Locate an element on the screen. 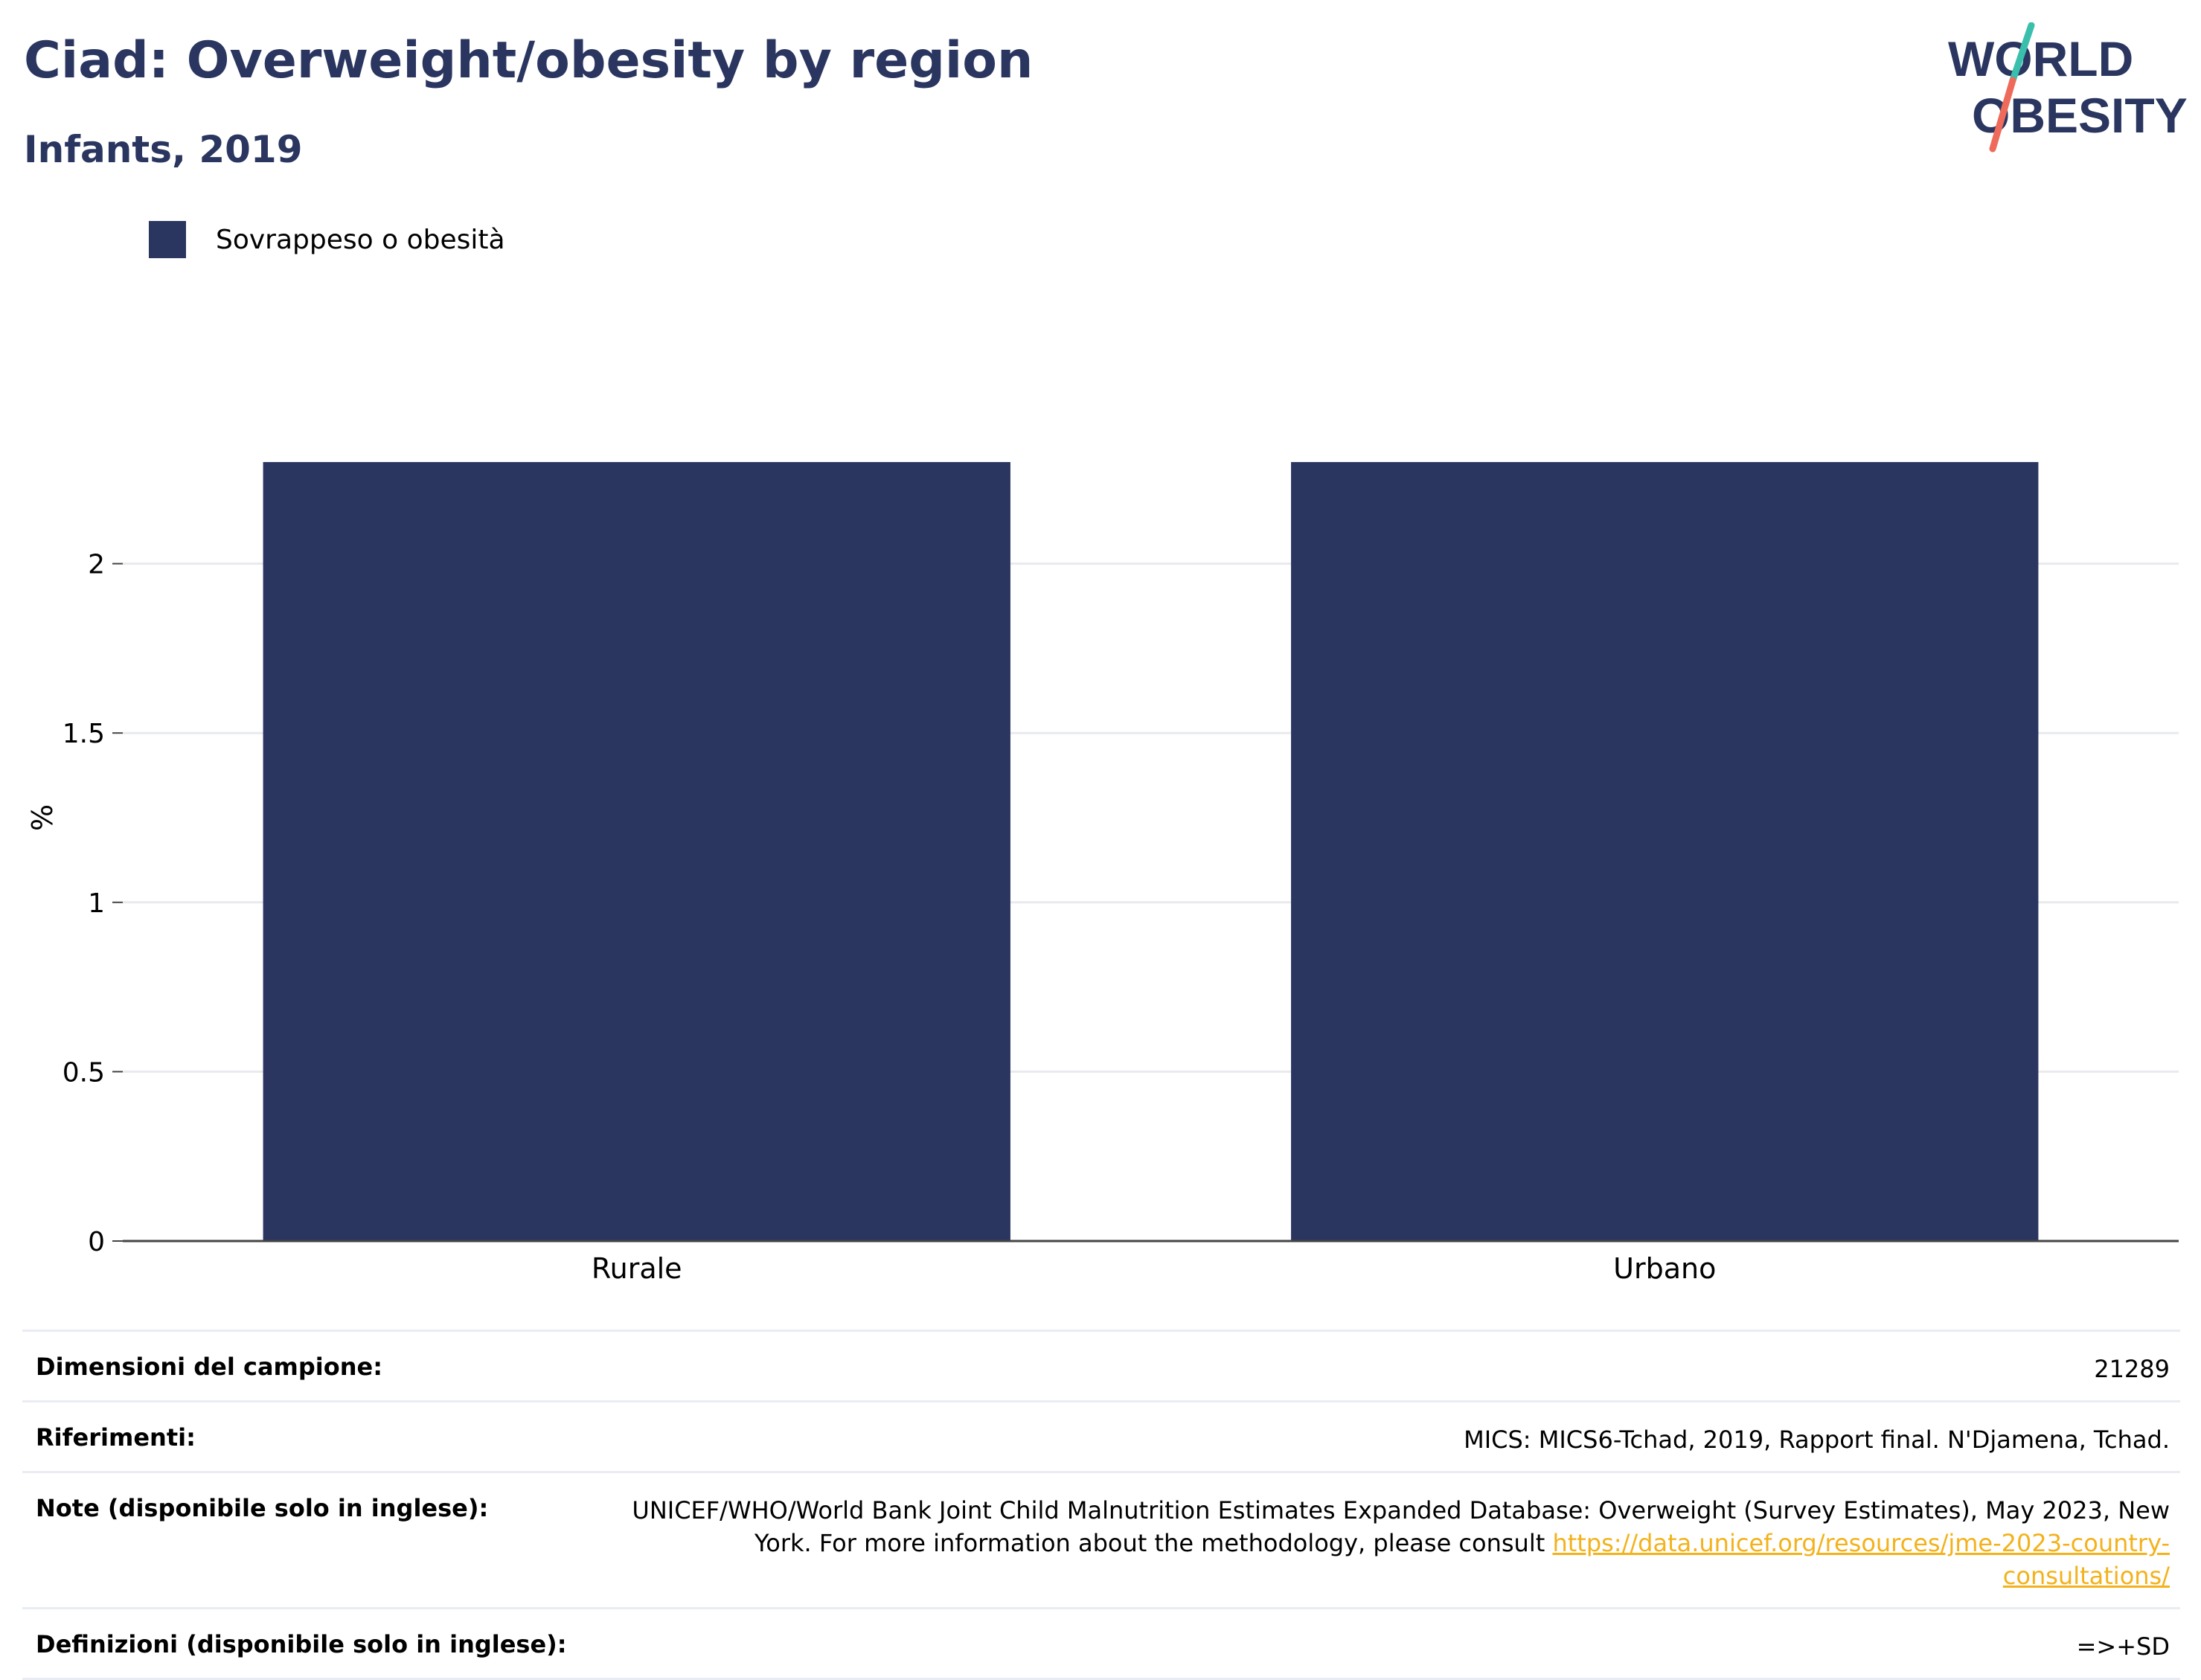  logo-text-world: WORLD is located at coordinates (2040, 58).